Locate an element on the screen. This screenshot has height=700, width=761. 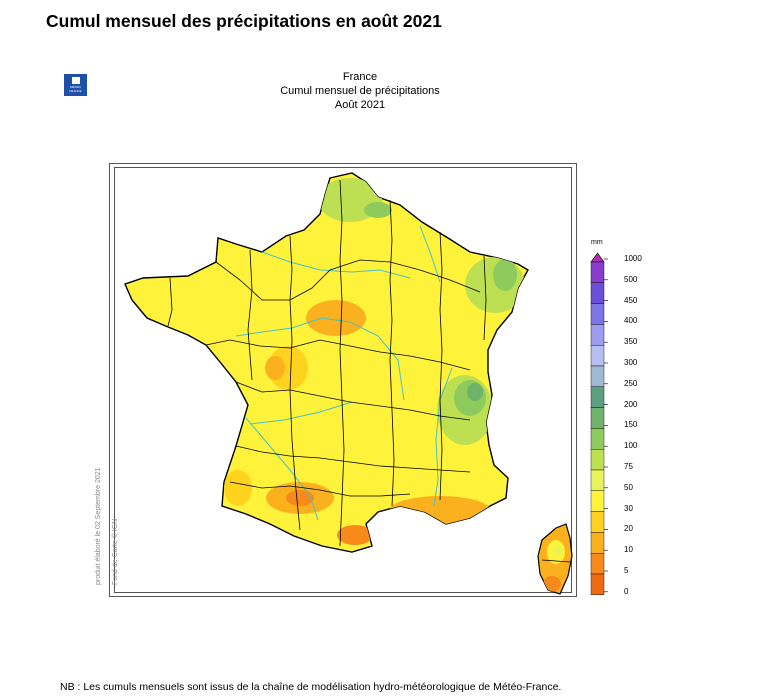
logo-text: MÉTÉO FRANCE is located at coordinates (75, 89).